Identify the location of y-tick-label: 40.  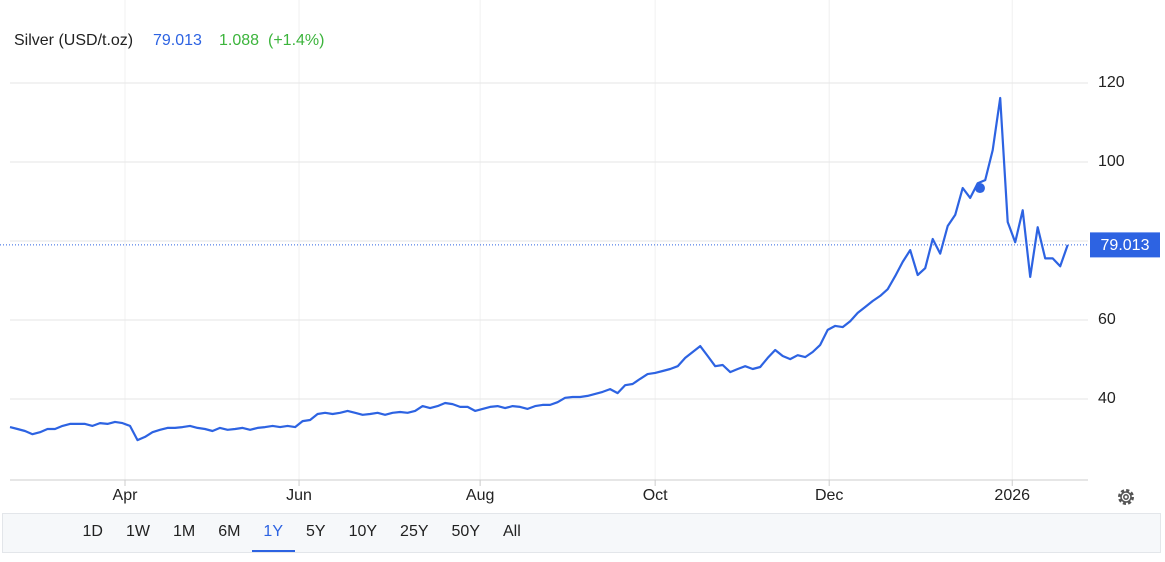
(1107, 398).